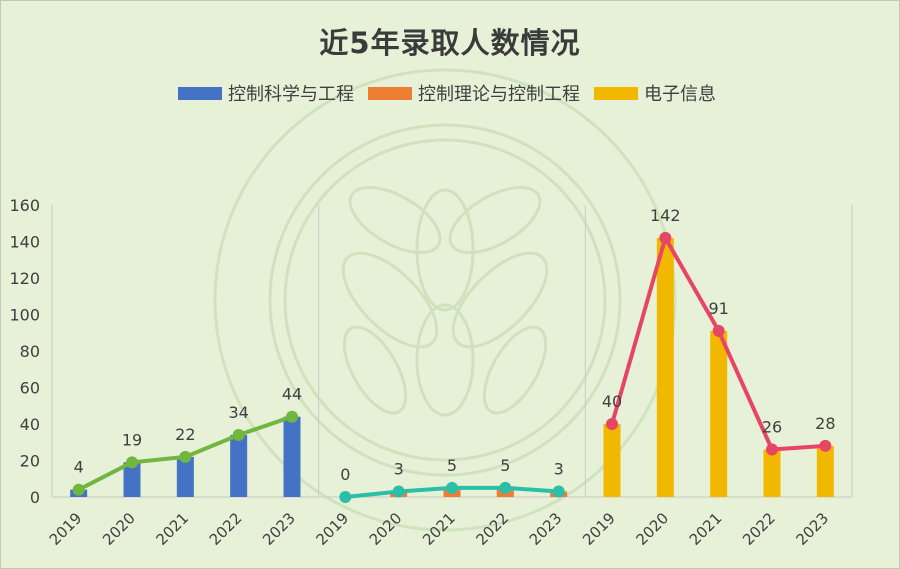 The image size is (900, 569). What do you see at coordinates (399, 469) in the screenshot?
I see `data-label-1-2020: 3` at bounding box center [399, 469].